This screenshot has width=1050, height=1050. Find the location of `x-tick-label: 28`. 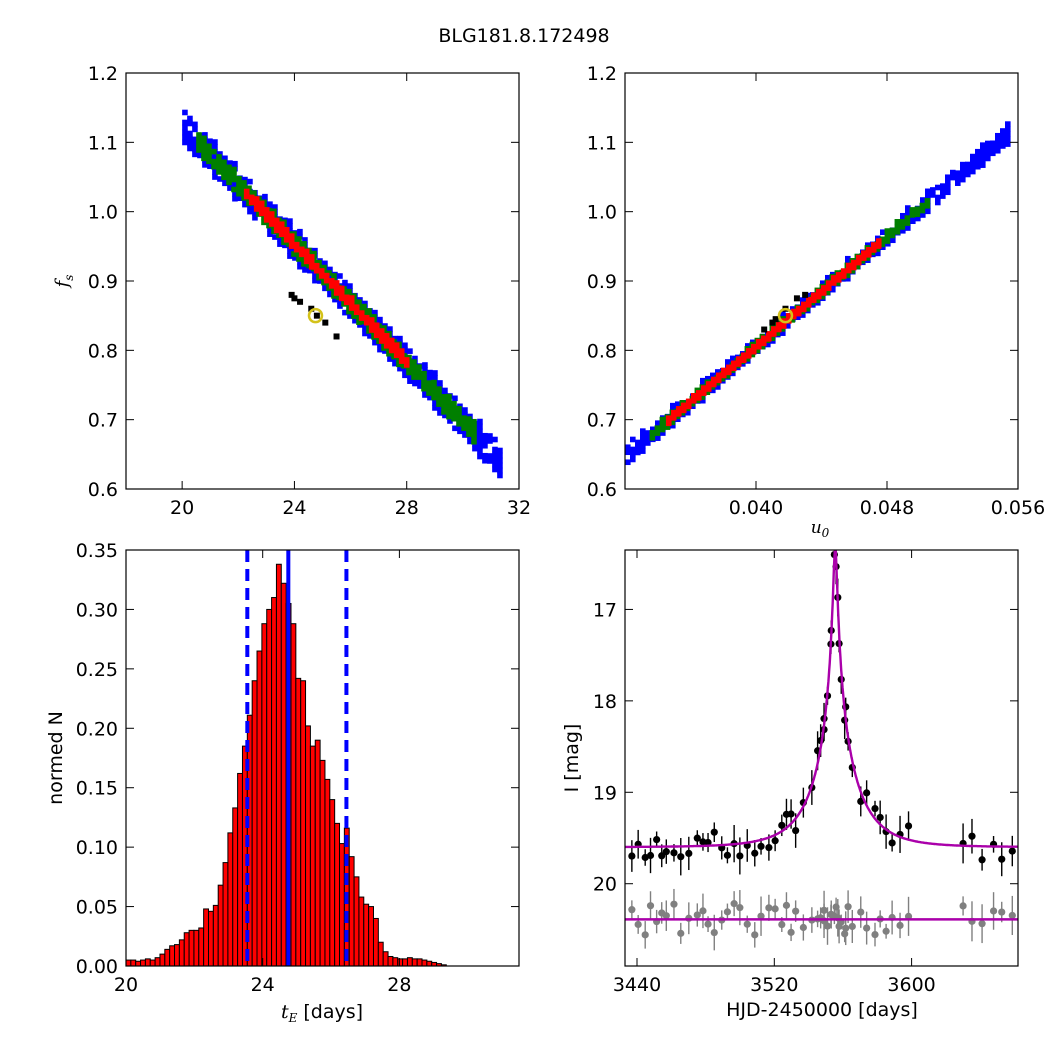

x-tick-label: 28 is located at coordinates (399, 985).